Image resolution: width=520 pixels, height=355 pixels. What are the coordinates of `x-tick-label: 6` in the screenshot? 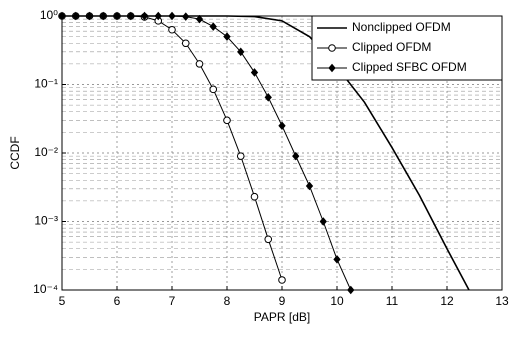 It's located at (117, 301).